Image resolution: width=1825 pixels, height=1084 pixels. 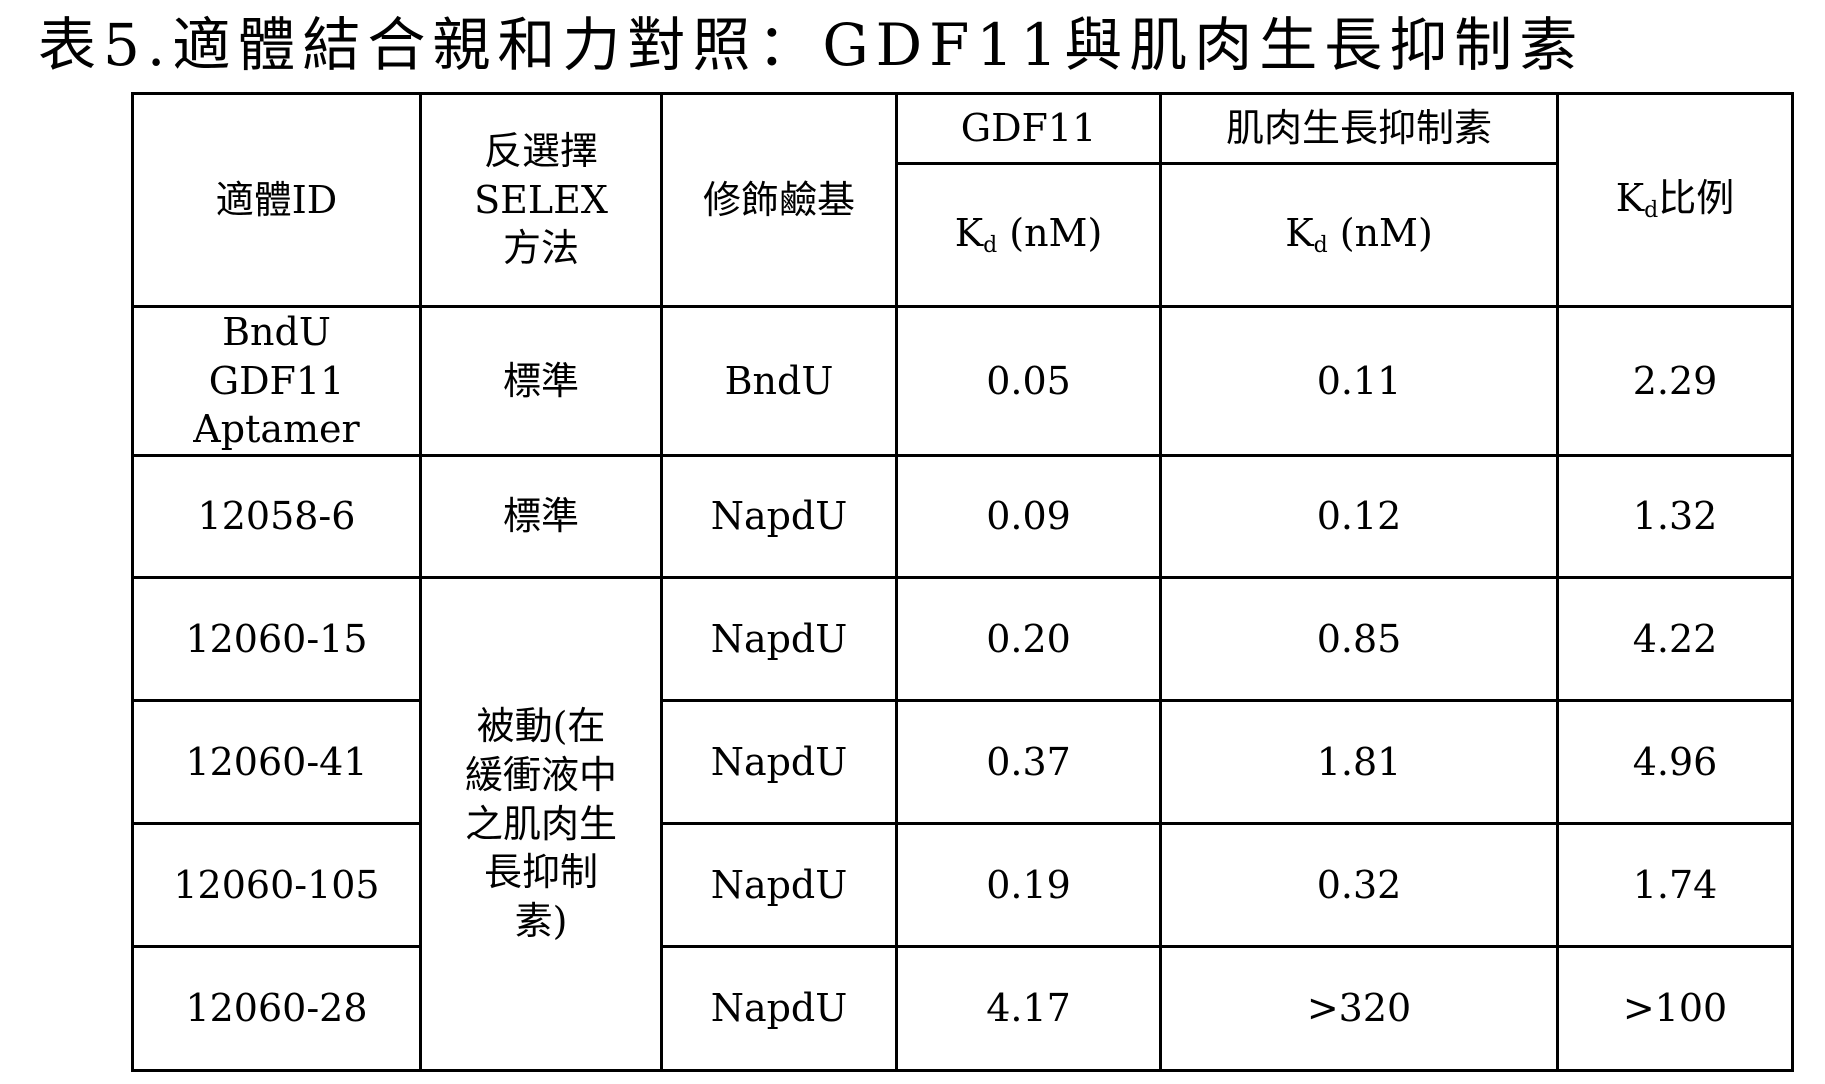 I want to click on header-kd-ratio: Kd比例, so click(x=1675, y=200).